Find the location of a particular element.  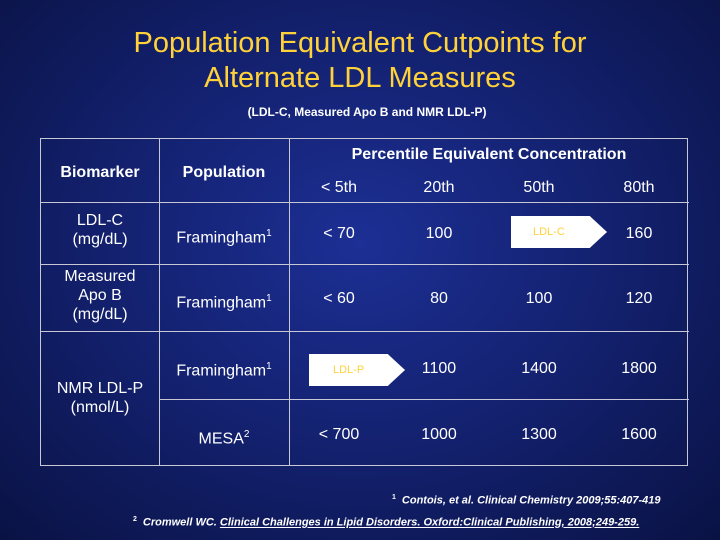

value-cell: < 70 is located at coordinates (339, 233).